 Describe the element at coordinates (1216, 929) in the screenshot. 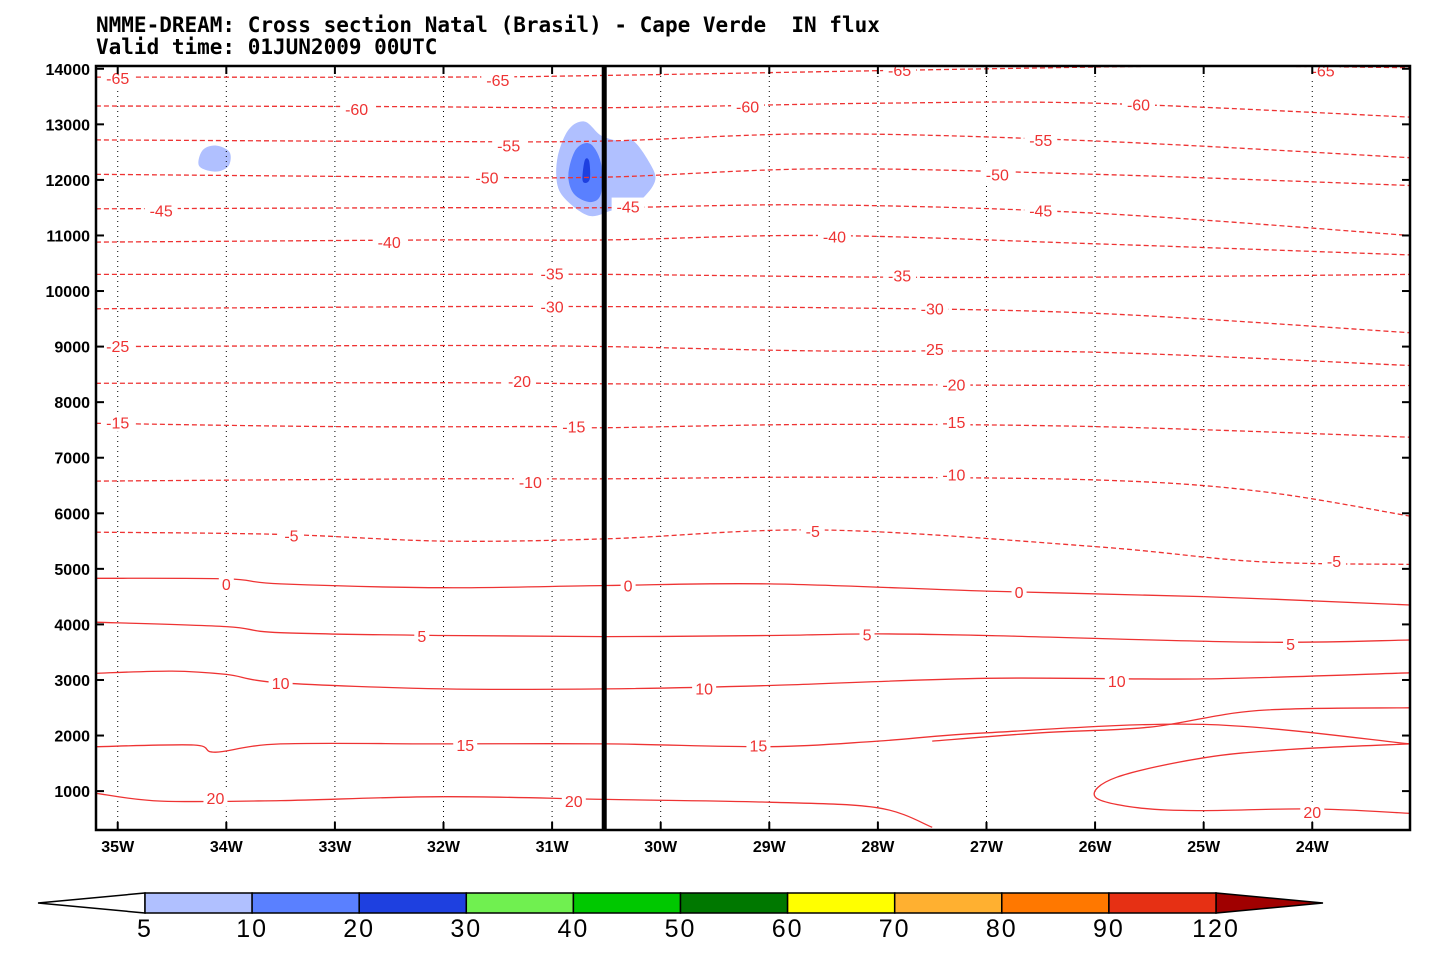

I see `colorbar-label: 120` at that location.